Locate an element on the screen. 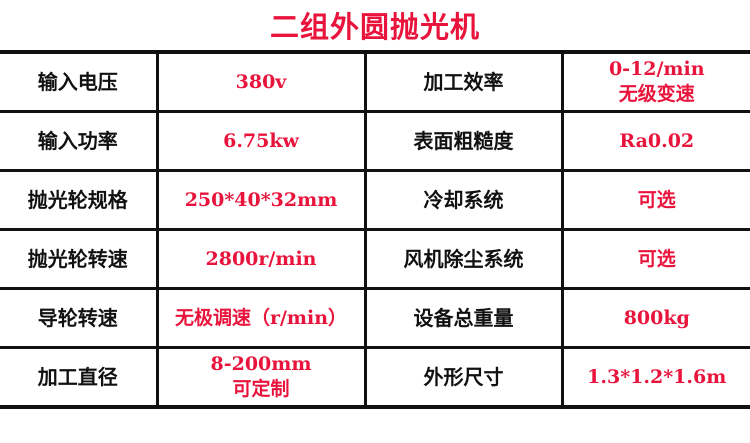  table-row: 导轮转速 无极调速（r/min） 设备总重量 800kg is located at coordinates (375, 318).